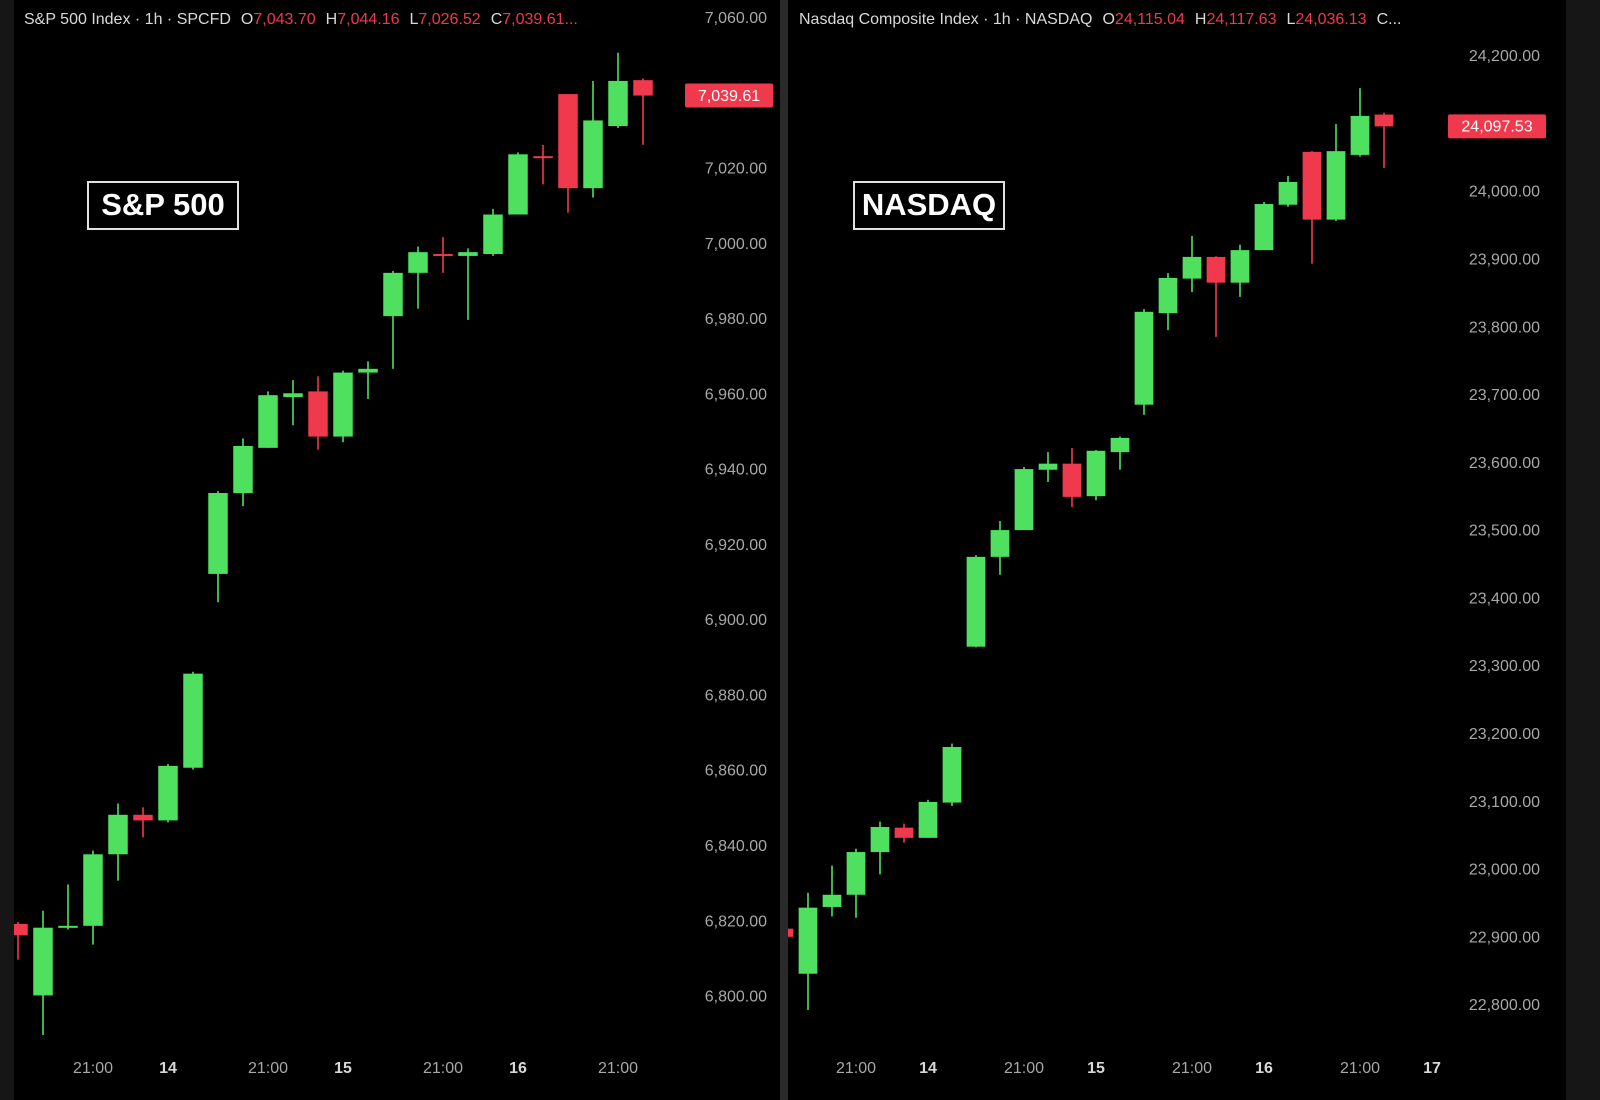 The image size is (1600, 1100). What do you see at coordinates (343, 1068) in the screenshot?
I see `x-tick-label: 15` at bounding box center [343, 1068].